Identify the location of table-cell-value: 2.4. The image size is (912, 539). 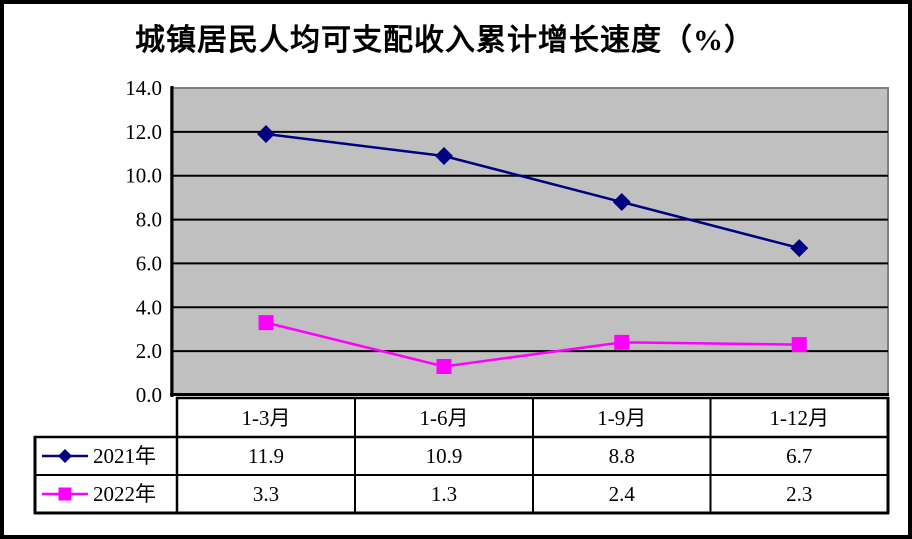
(622, 494).